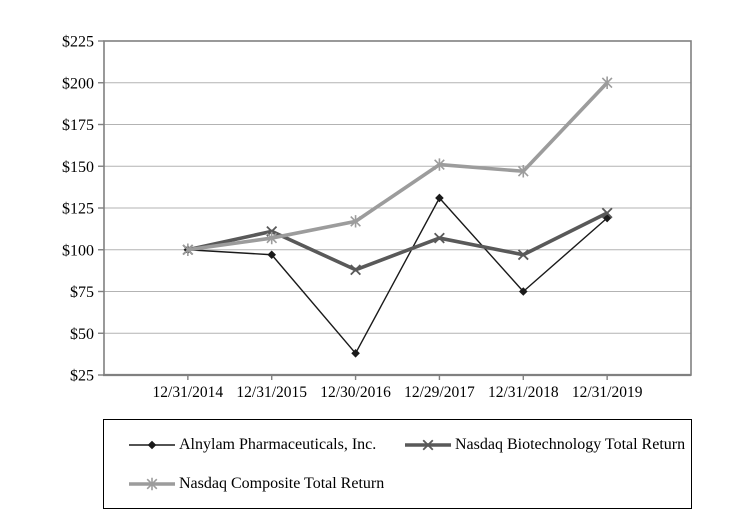  What do you see at coordinates (570, 444) in the screenshot?
I see `legend-label-nasdaq-biotech: Nasdaq Biotechnology Total Return` at bounding box center [570, 444].